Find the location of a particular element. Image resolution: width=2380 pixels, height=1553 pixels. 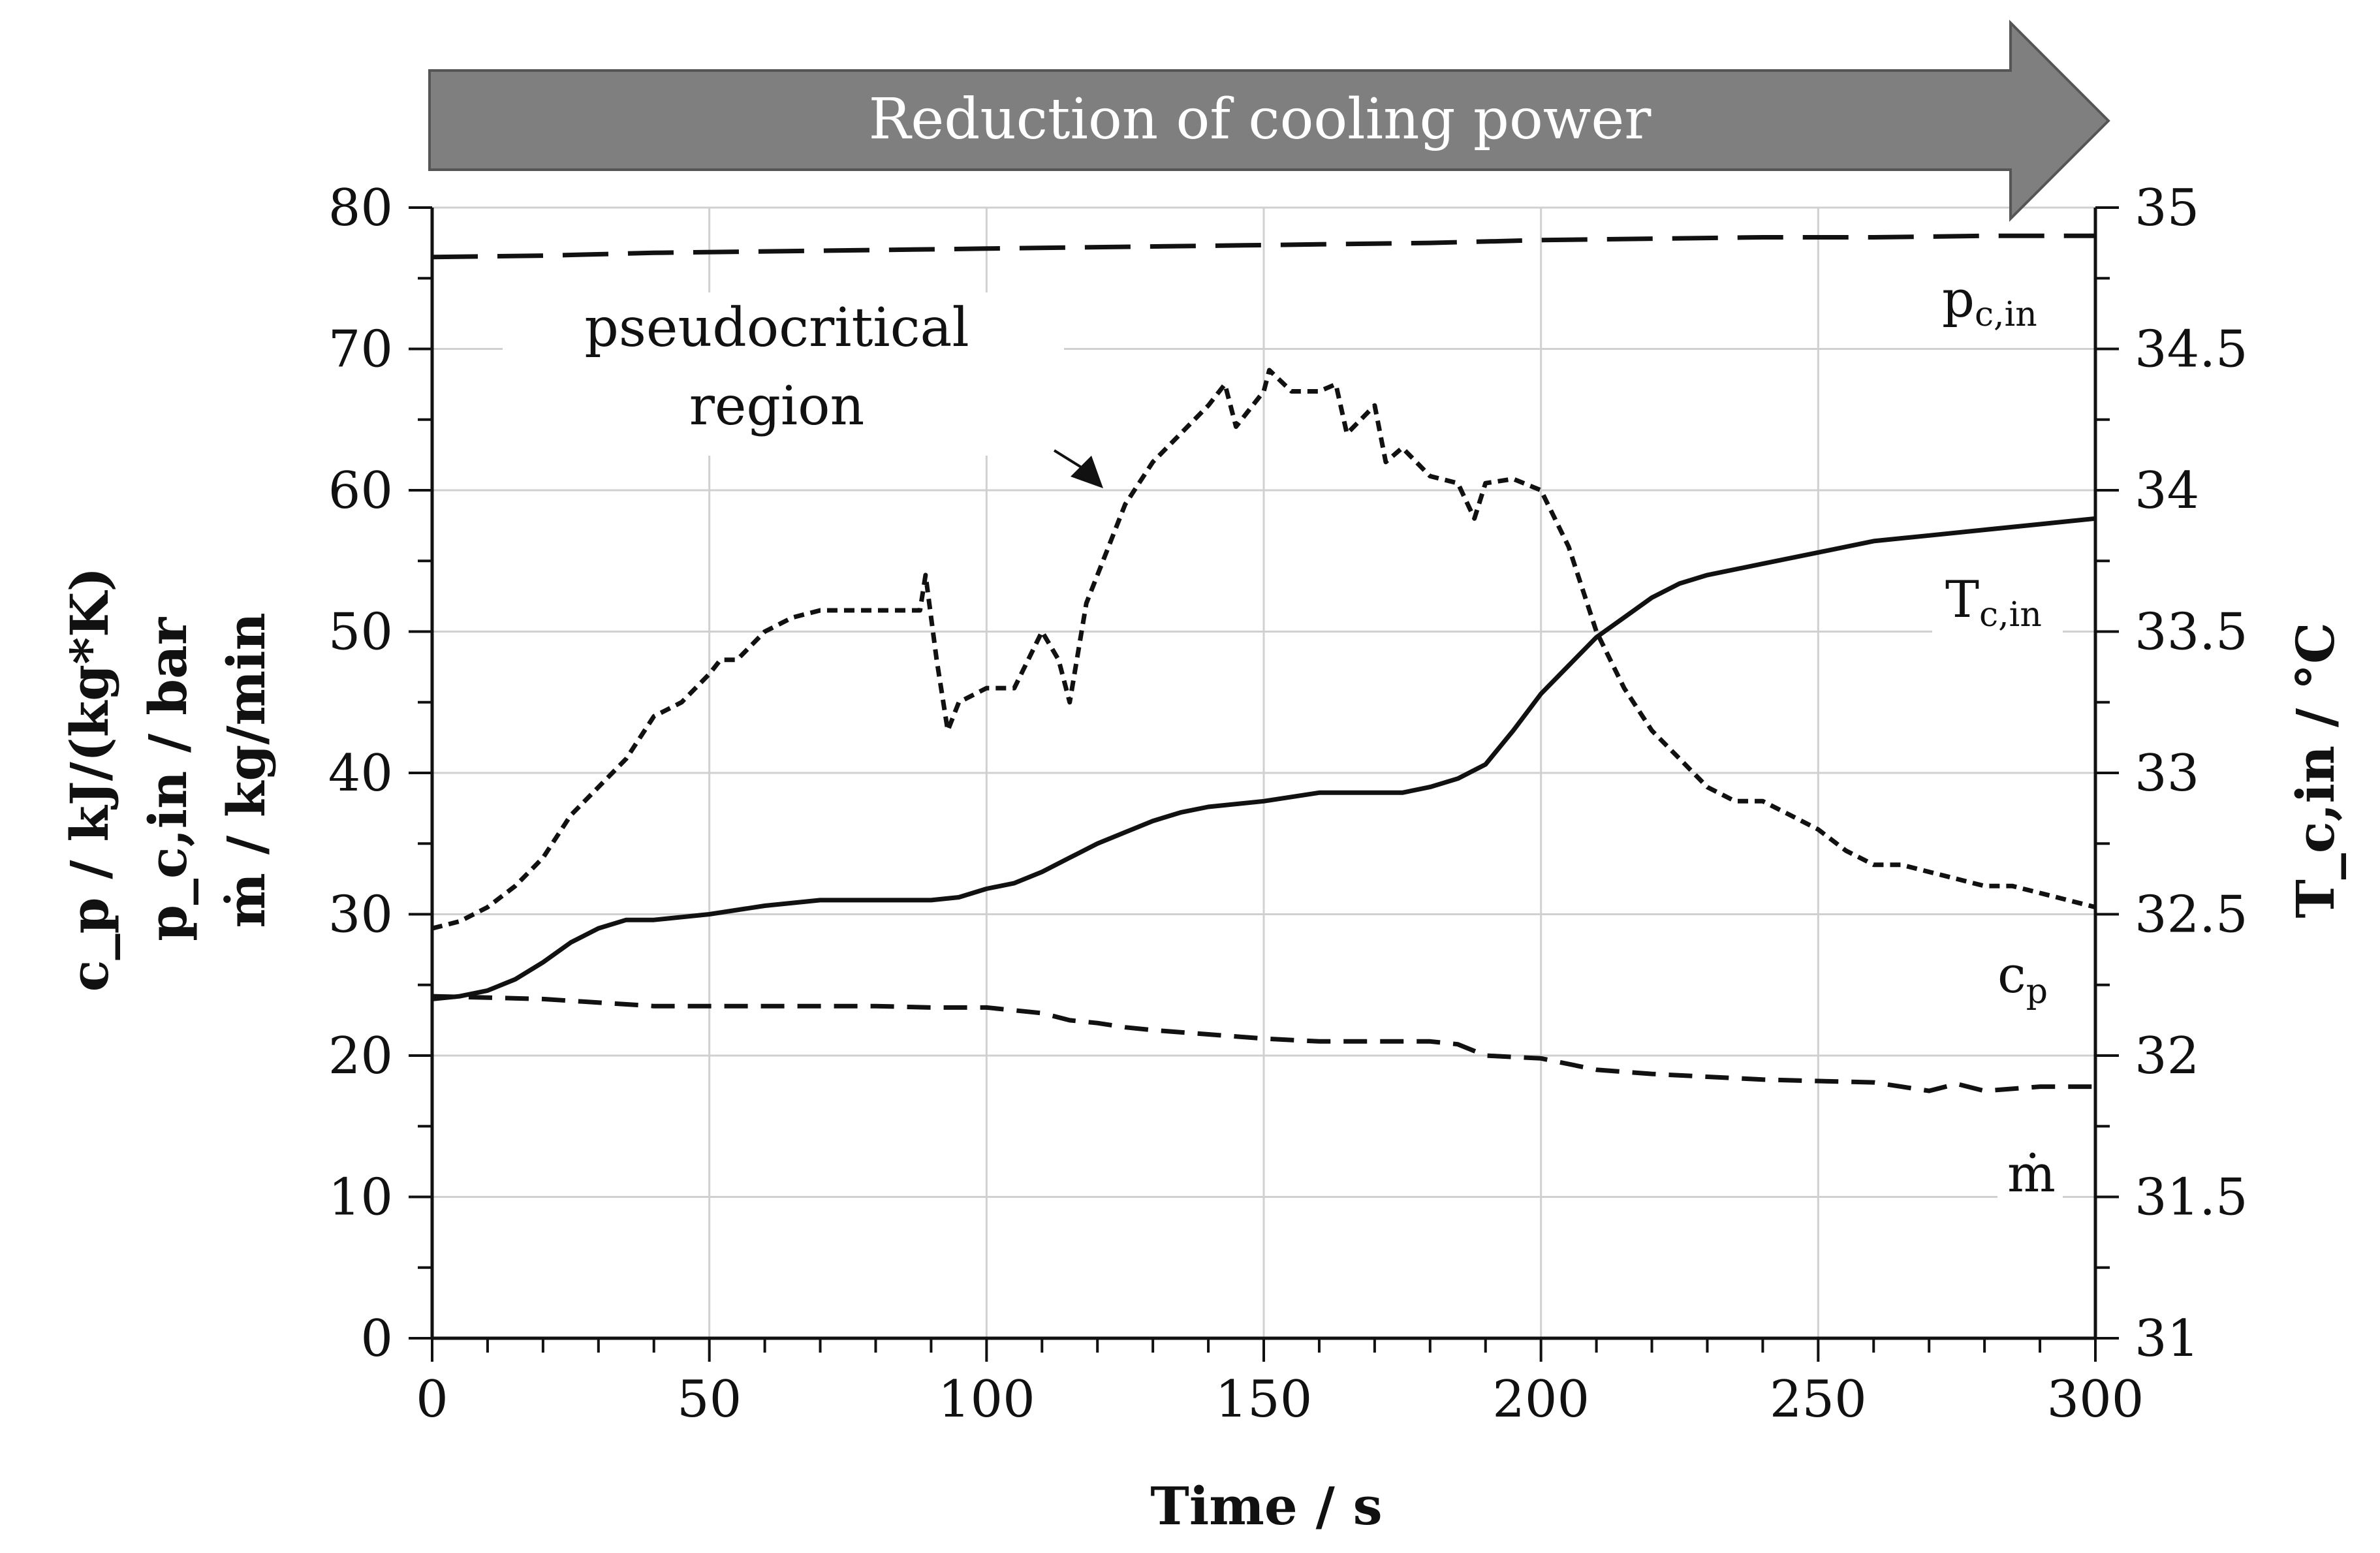

series-label-pcin-sub: c,in is located at coordinates (2006, 315).